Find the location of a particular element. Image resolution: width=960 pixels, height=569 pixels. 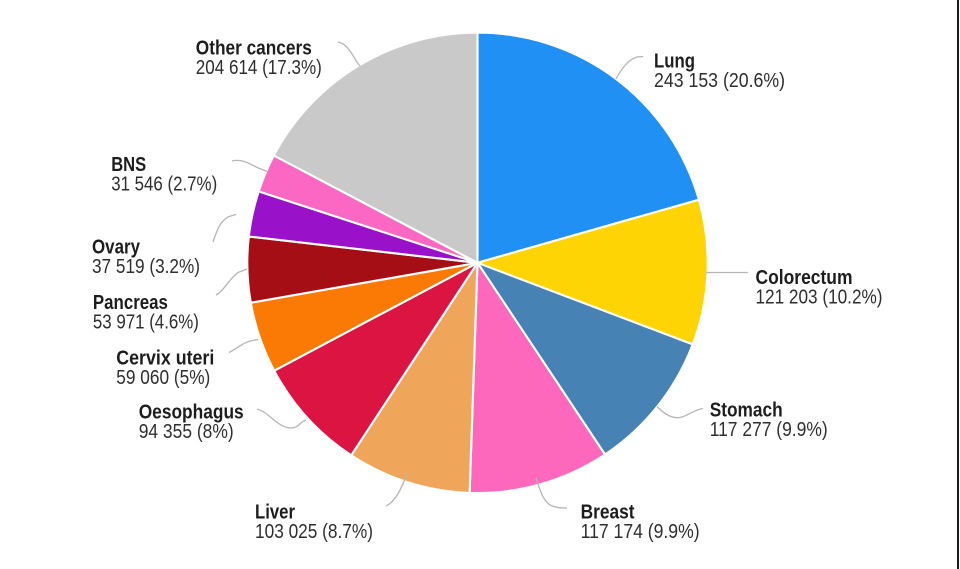

svg-text: Colorectum is located at coordinates (804, 278).